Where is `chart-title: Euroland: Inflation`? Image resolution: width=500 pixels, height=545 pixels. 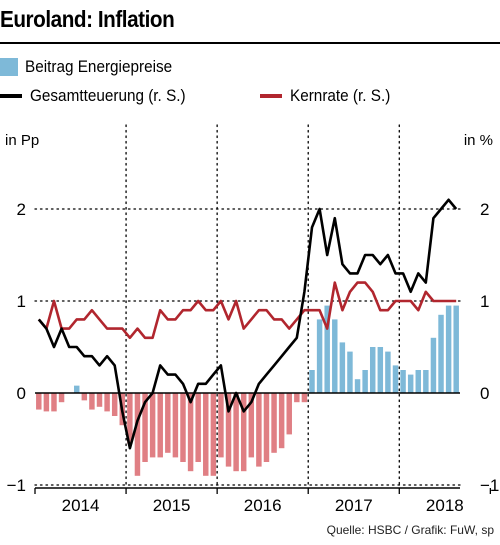 chart-title: Euroland: Inflation is located at coordinates (87, 19).